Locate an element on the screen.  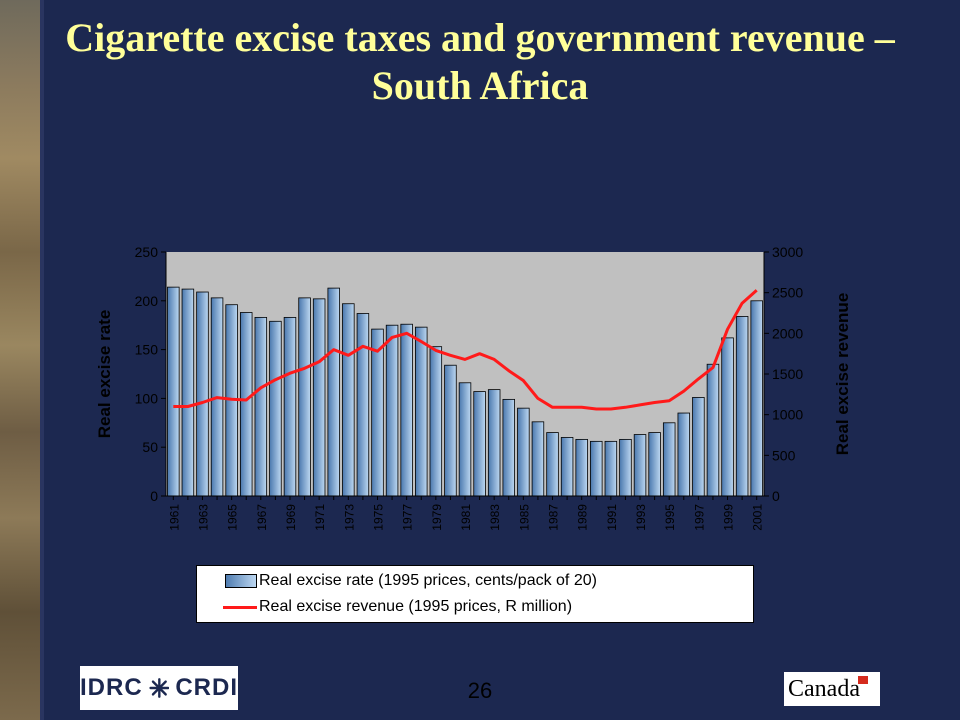
revenue-line is located at coordinates (465, 350).